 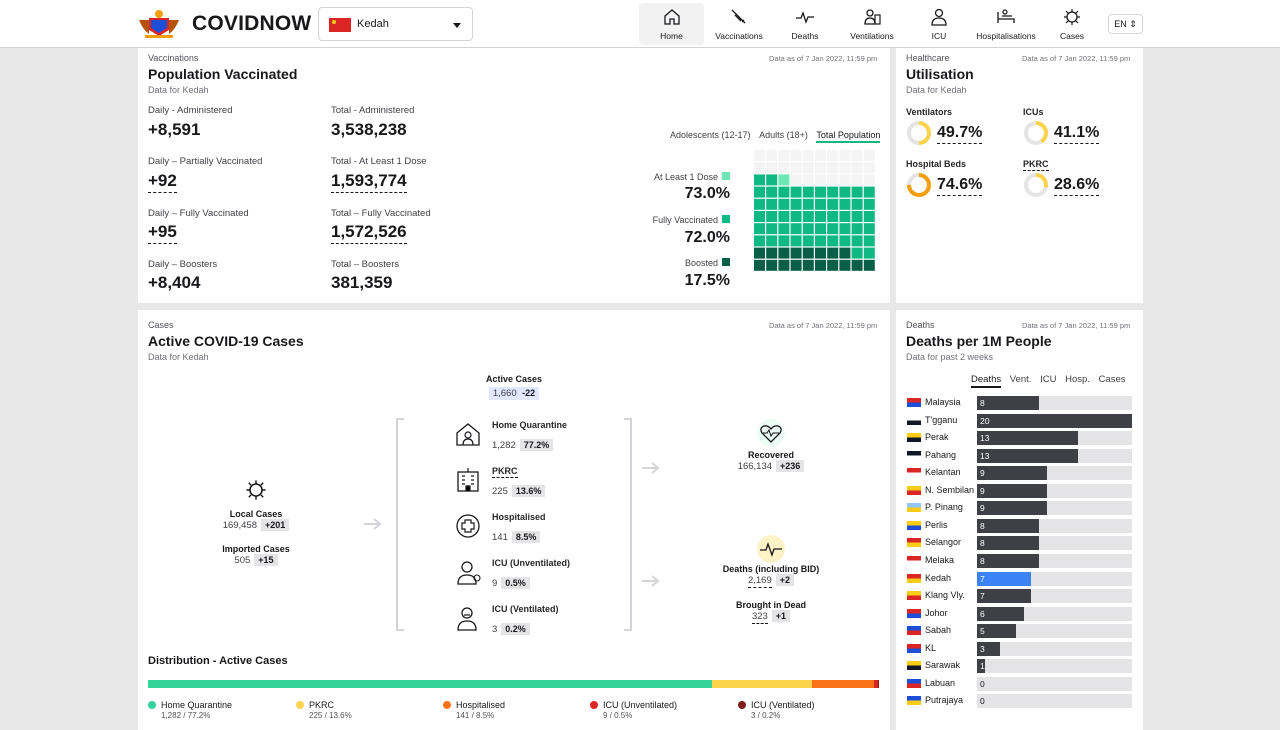 I want to click on death-bar-row: Klang Vly. 7, so click(x=1022, y=596).